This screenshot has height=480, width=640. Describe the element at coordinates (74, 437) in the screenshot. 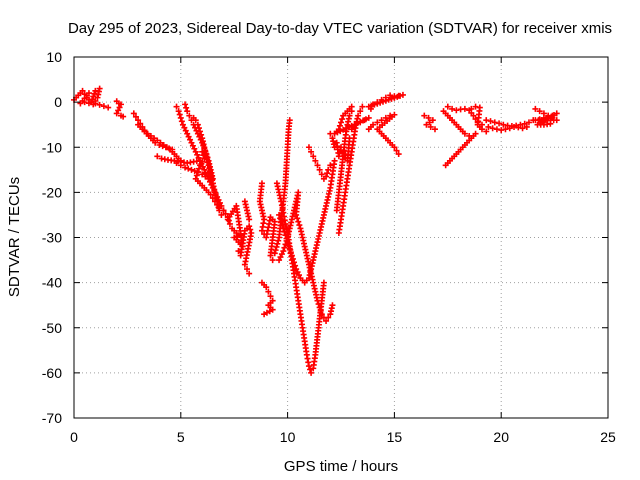

I see `x-tick-label: 0` at that location.